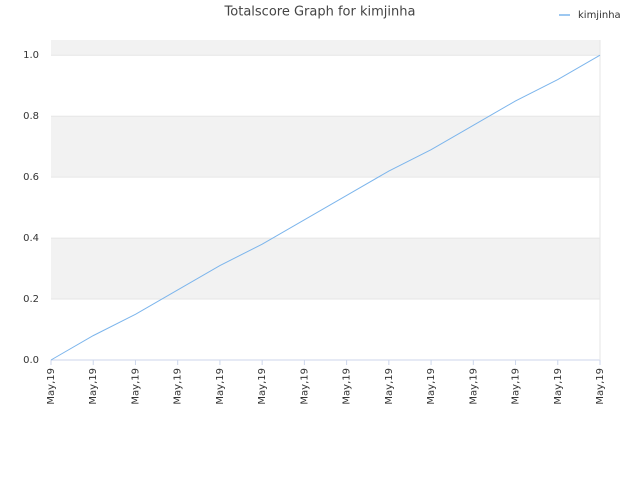  I want to click on y-tick-label: 1.0, so click(31, 55).